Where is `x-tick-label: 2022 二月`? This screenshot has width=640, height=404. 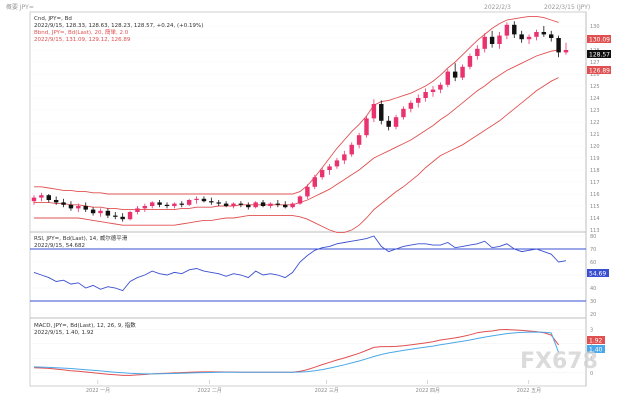 x-tick-label: 2022 二月 is located at coordinates (210, 391).